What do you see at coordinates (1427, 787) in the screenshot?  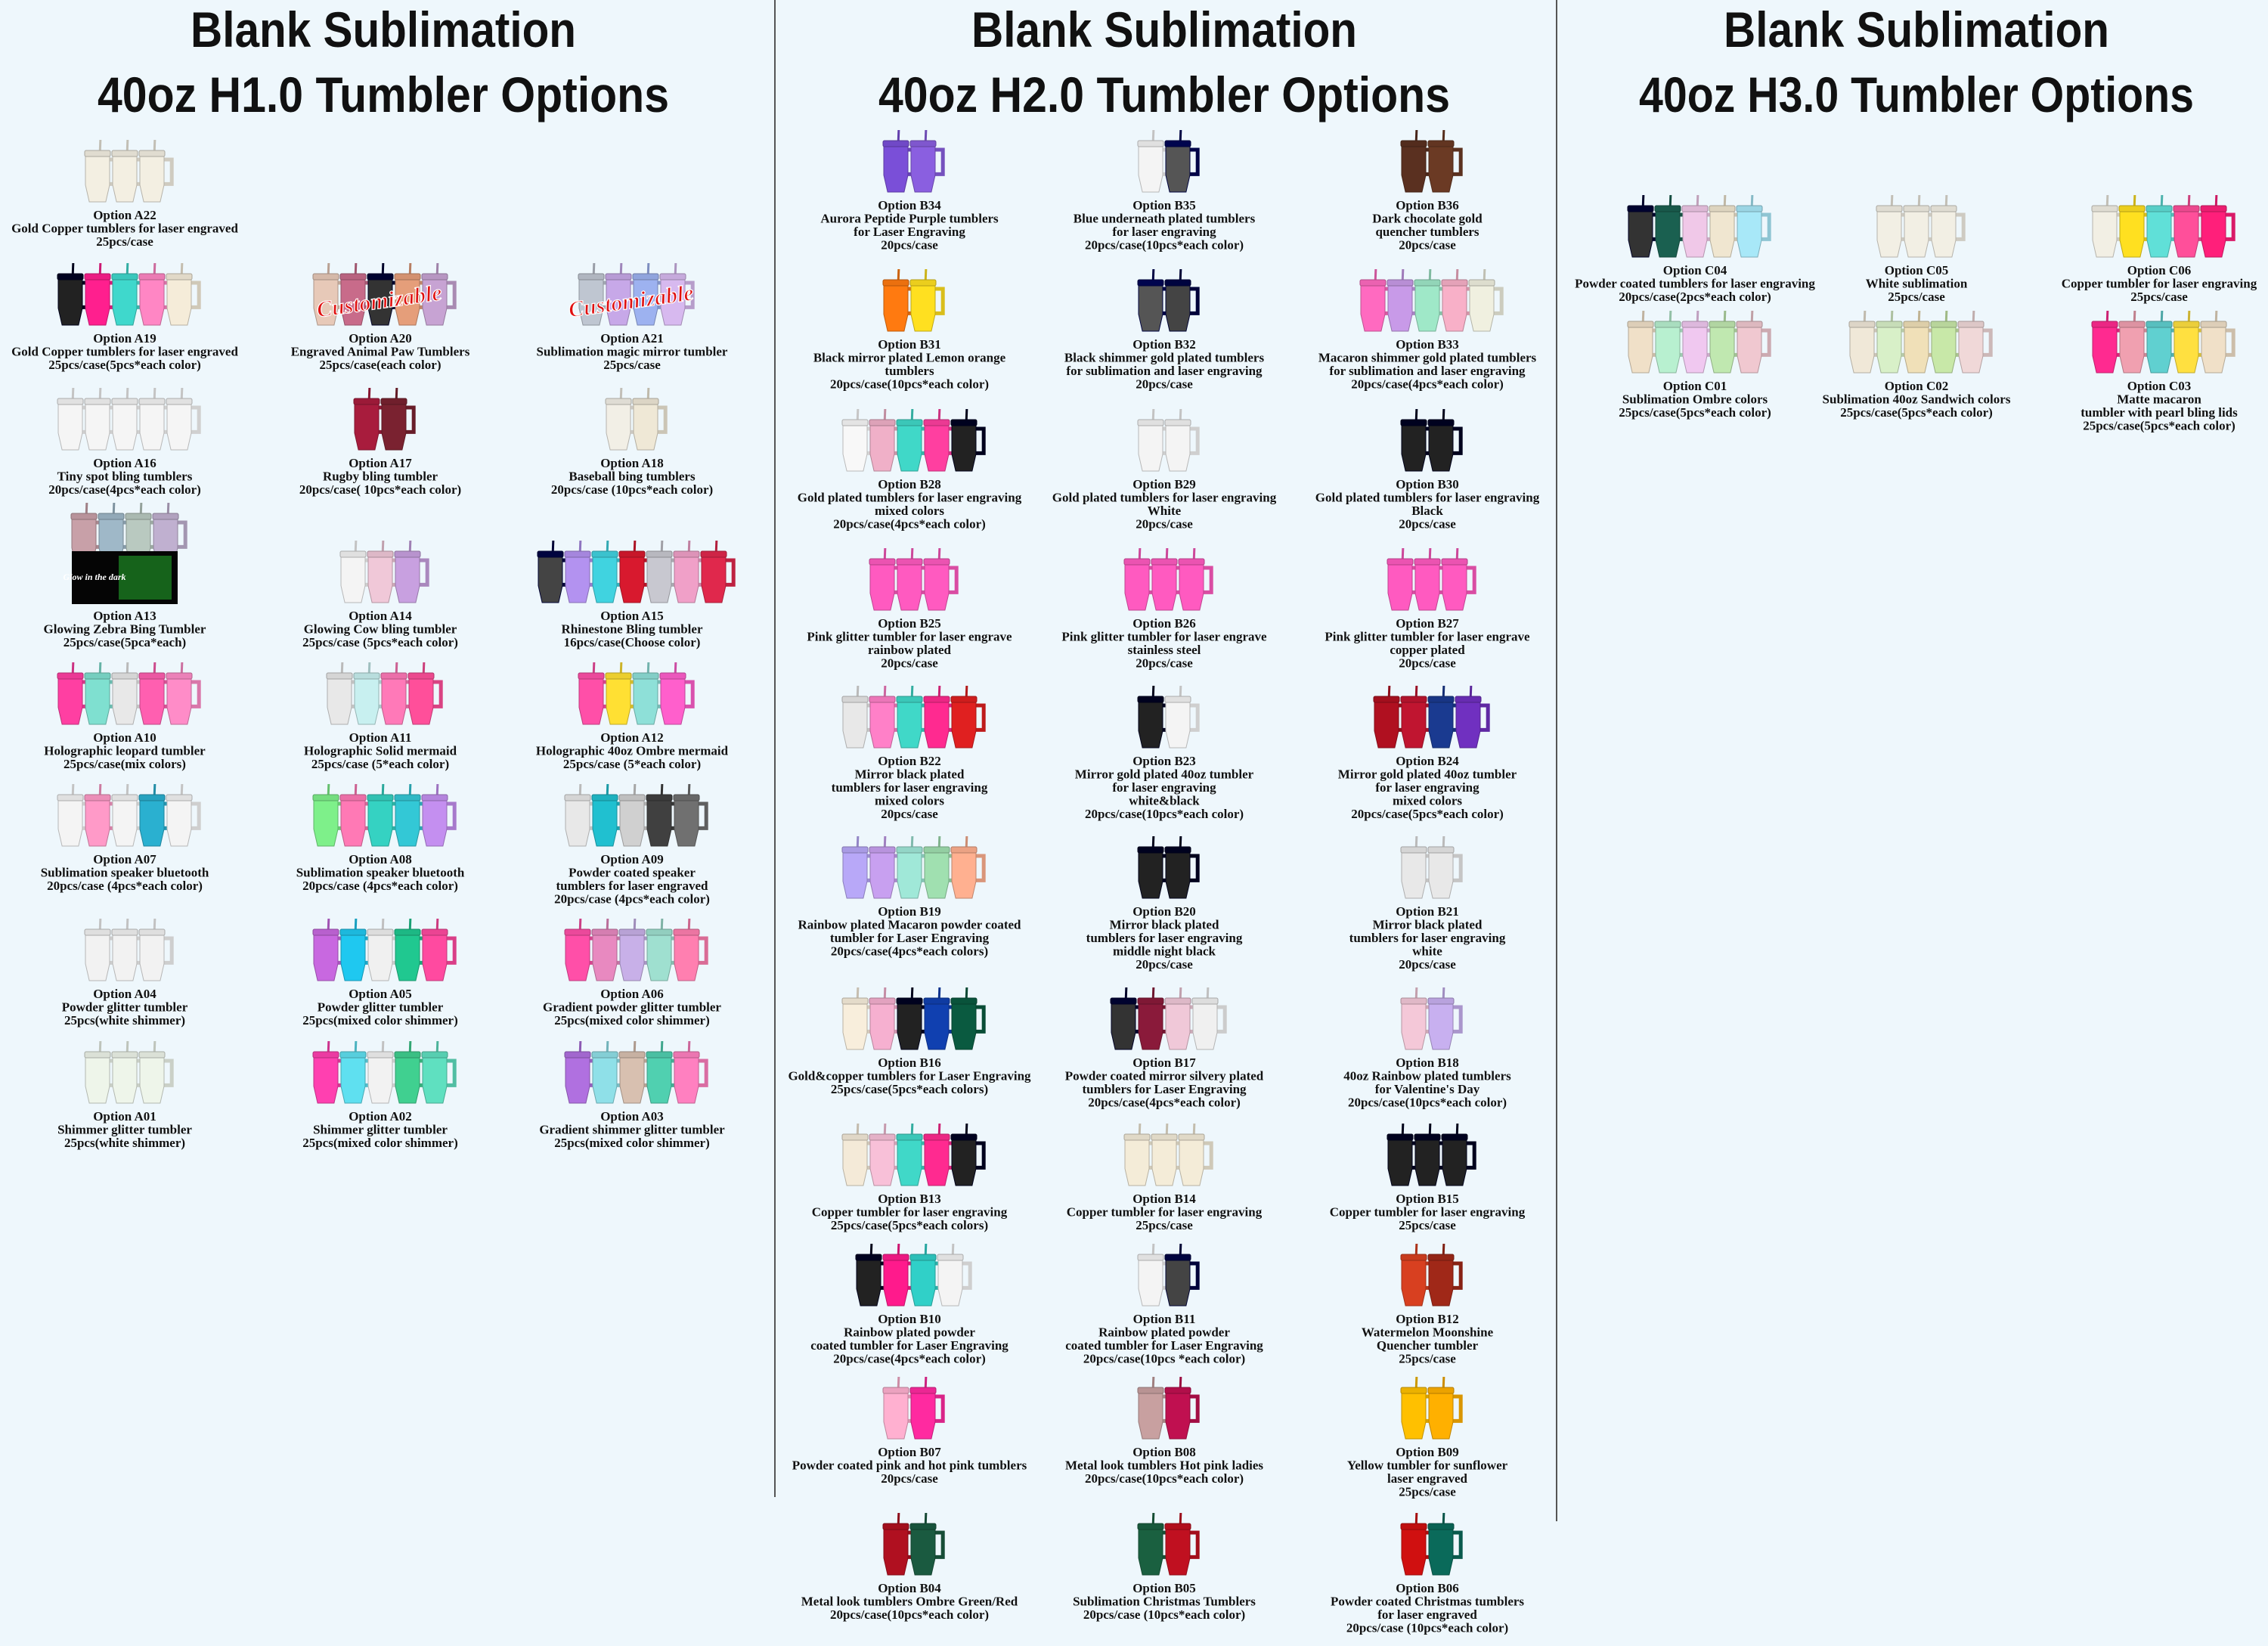 I see `option-detail: for laser engraving` at bounding box center [1427, 787].